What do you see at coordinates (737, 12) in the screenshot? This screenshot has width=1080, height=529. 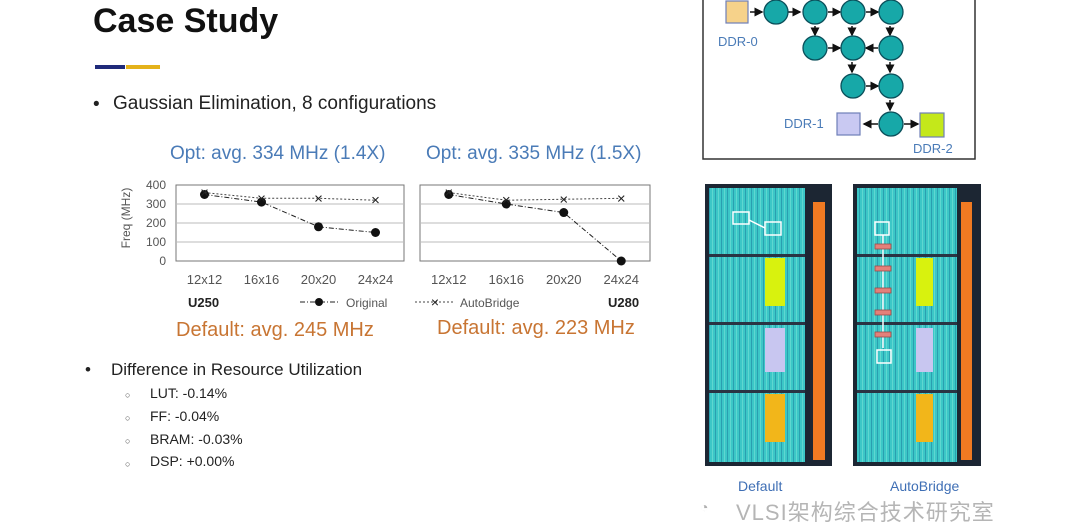 I see `ddr0-box` at bounding box center [737, 12].